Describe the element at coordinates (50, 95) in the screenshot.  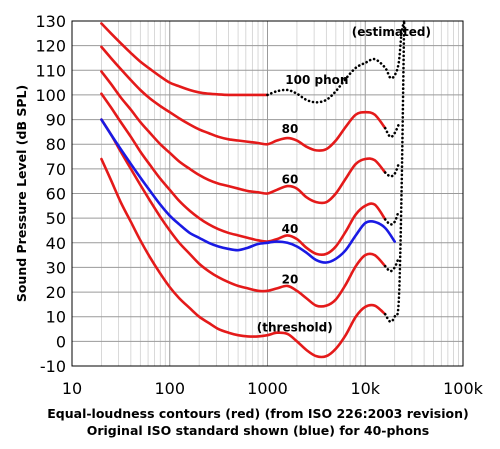
I see `y-tick-label: 100` at that location.